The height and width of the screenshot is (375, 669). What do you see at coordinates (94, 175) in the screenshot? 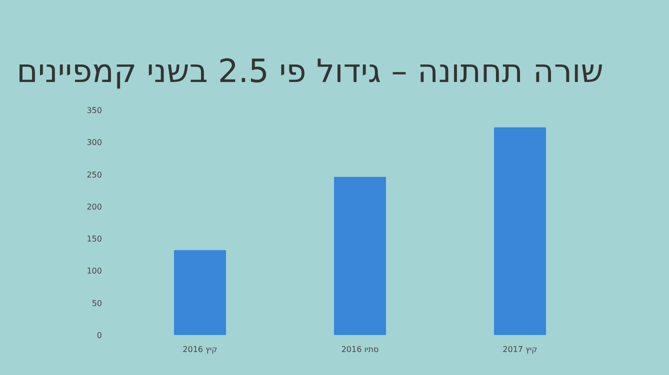
I see `y-tick-label: 250` at bounding box center [94, 175].